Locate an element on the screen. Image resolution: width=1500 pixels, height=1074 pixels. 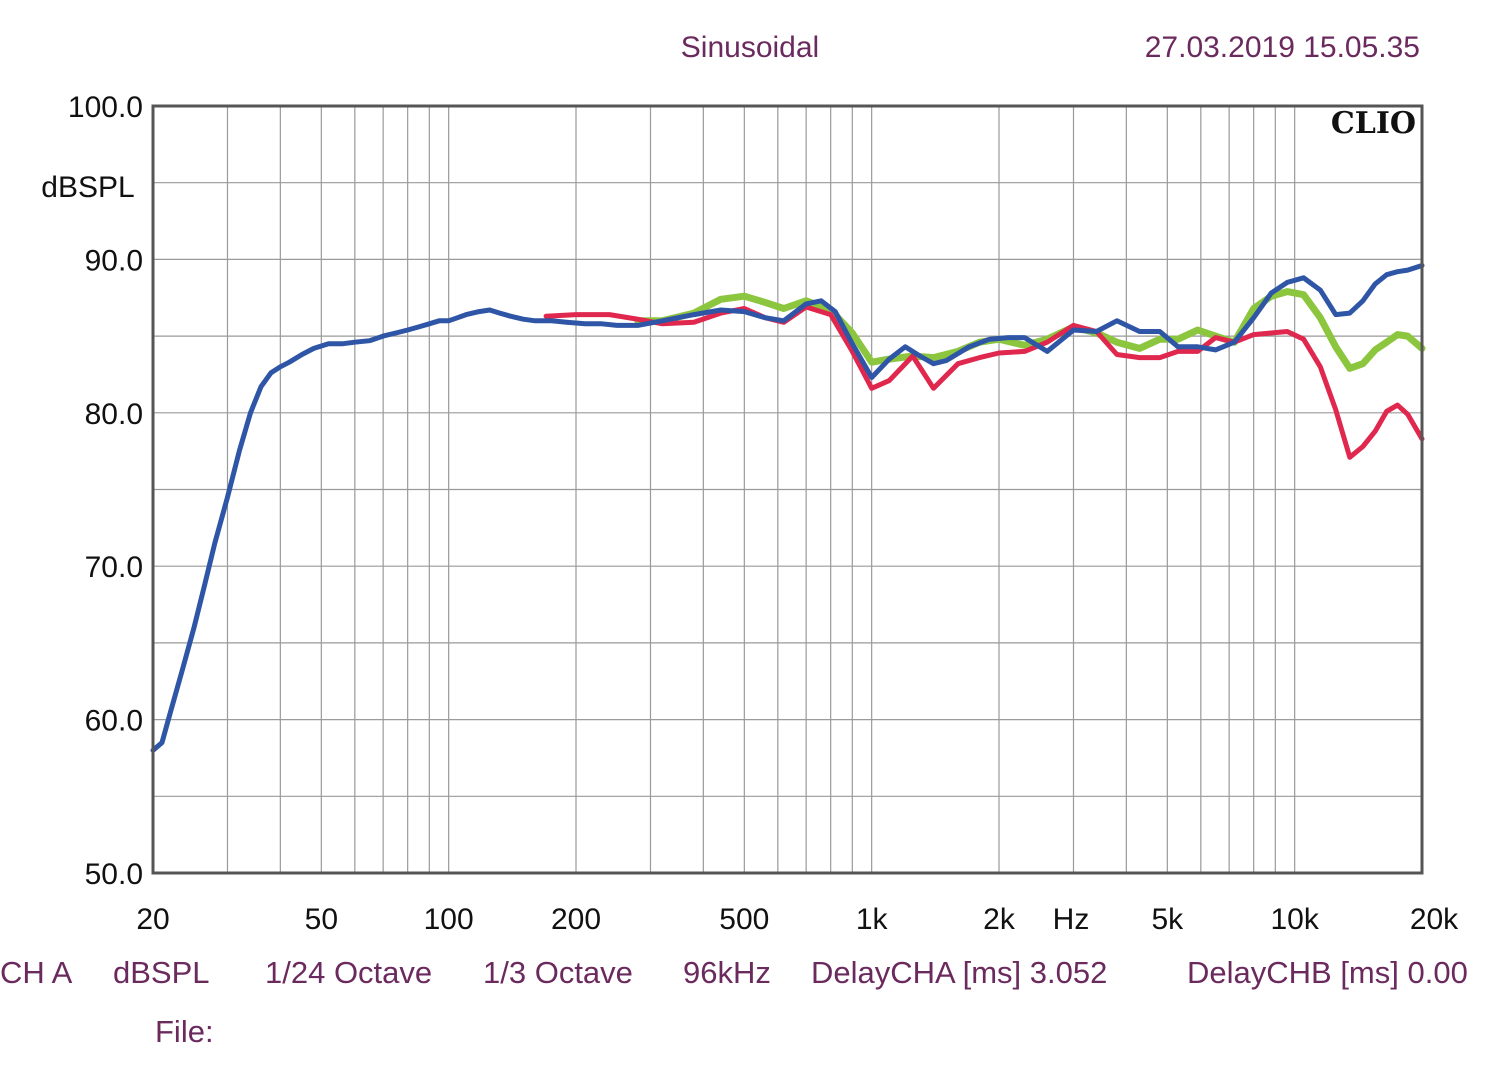
y-tick-labels: 100.0 90.0 80.0 70.0 60.0 50.0 is located at coordinates (105, 491).